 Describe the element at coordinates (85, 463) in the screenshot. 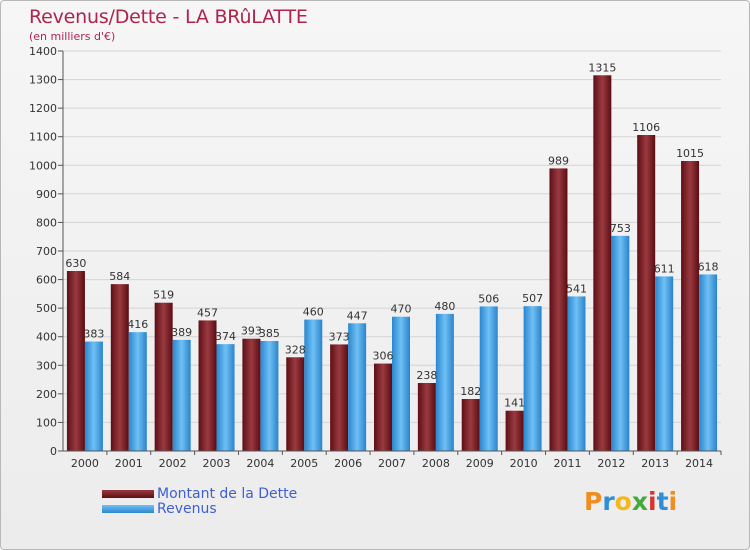

I see `x-tick-label: 2000` at that location.